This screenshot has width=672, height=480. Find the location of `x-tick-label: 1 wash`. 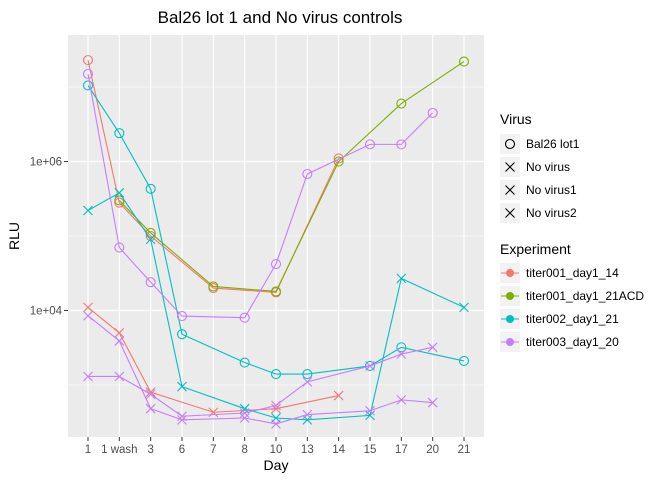

x-tick-label: 1 wash is located at coordinates (119, 450).